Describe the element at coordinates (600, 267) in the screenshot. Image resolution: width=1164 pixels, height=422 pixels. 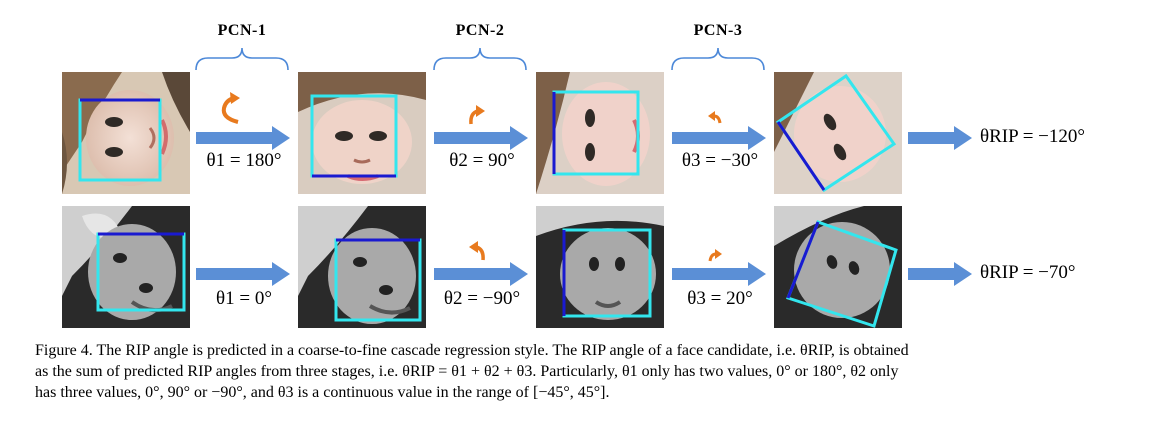
I see `face-image-row2-after-pcn2` at that location.